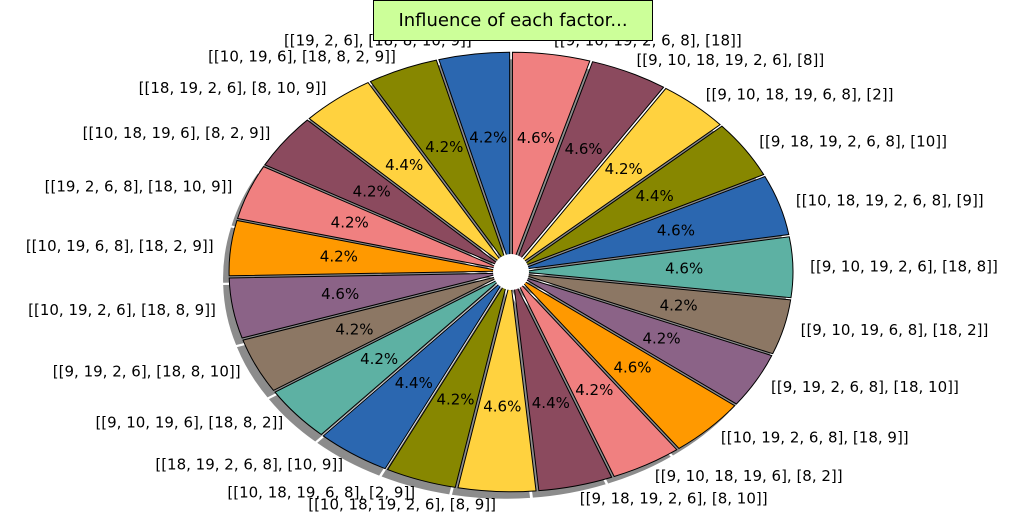 The width and height of the screenshot is (1029, 521). I want to click on slice-category-label: [[9, 19, 2, 6], [18, 8, 10]], so click(147, 371).